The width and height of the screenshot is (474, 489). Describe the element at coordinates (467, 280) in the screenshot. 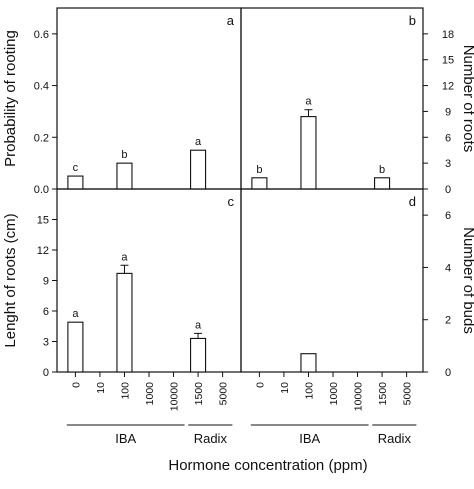

I see `y-axis-title: Number of buds` at that location.